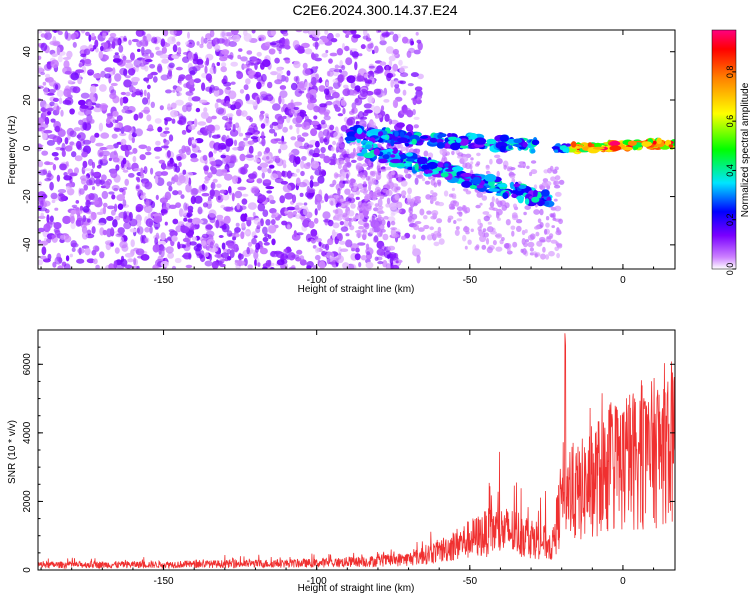  I want to click on colorbar-gradient, so click(724, 149).